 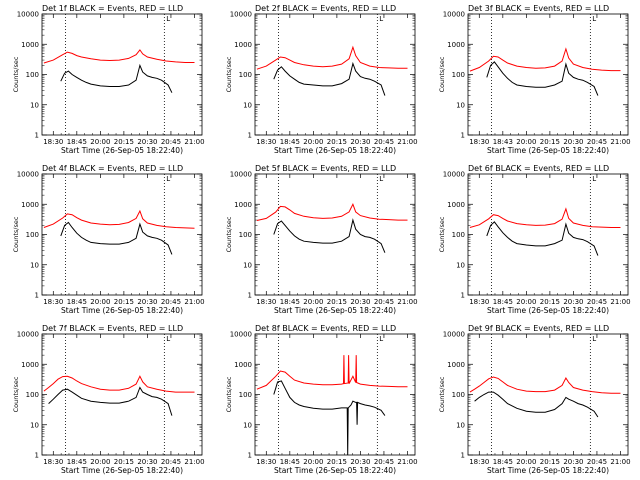 What do you see at coordinates (325, 8) in the screenshot?
I see `chart-title: Det 2f BLACK = Events, RED = LLD` at bounding box center [325, 8].